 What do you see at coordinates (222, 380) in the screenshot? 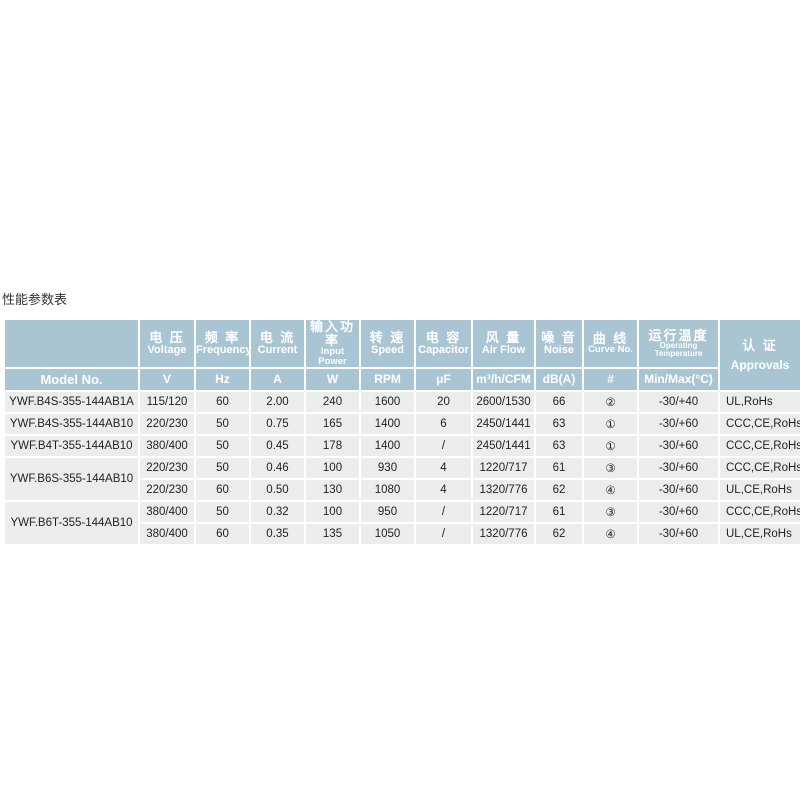
I see `unit-header: Hz` at bounding box center [222, 380].